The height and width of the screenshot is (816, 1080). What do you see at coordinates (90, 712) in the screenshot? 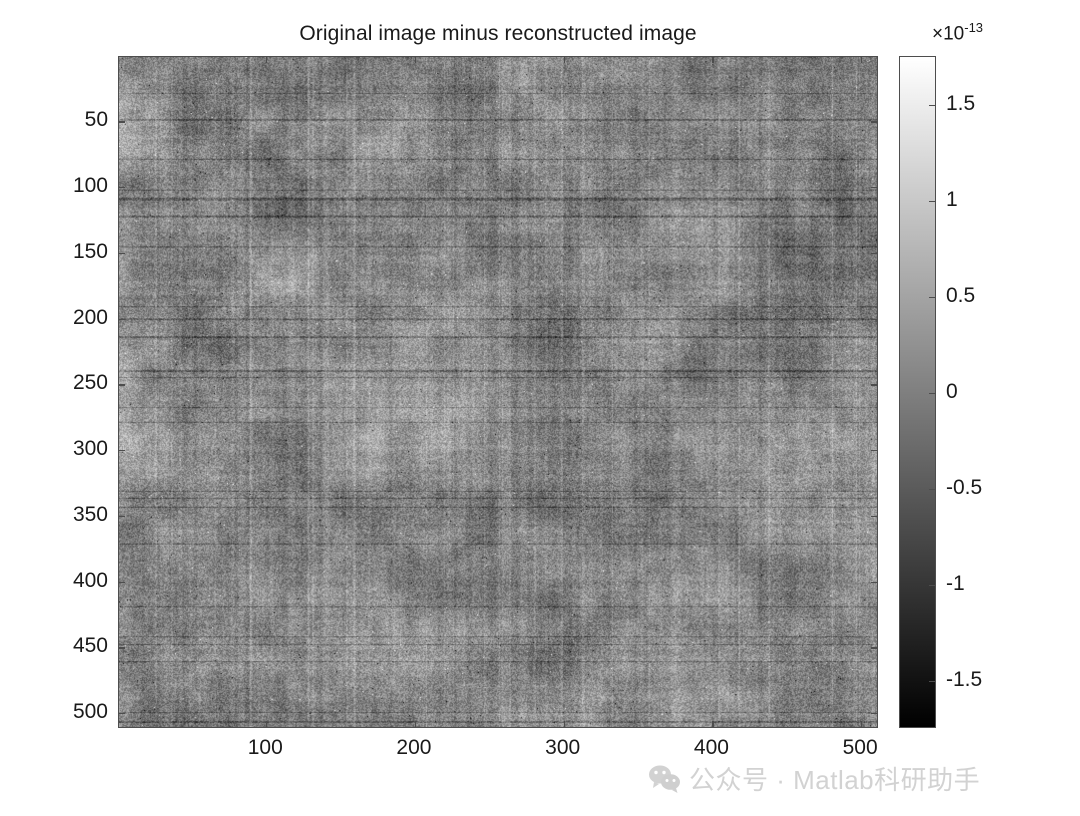
I see `y-tick-label: 500` at bounding box center [90, 712].